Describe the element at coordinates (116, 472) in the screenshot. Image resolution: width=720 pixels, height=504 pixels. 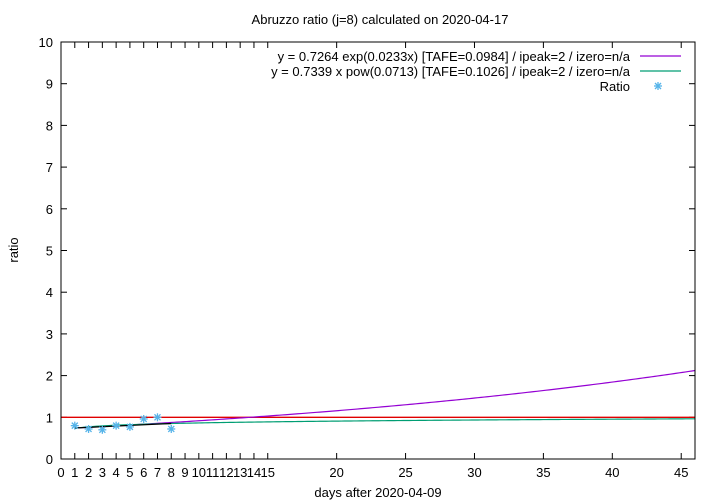
I see `x-tick-label: 4` at that location.